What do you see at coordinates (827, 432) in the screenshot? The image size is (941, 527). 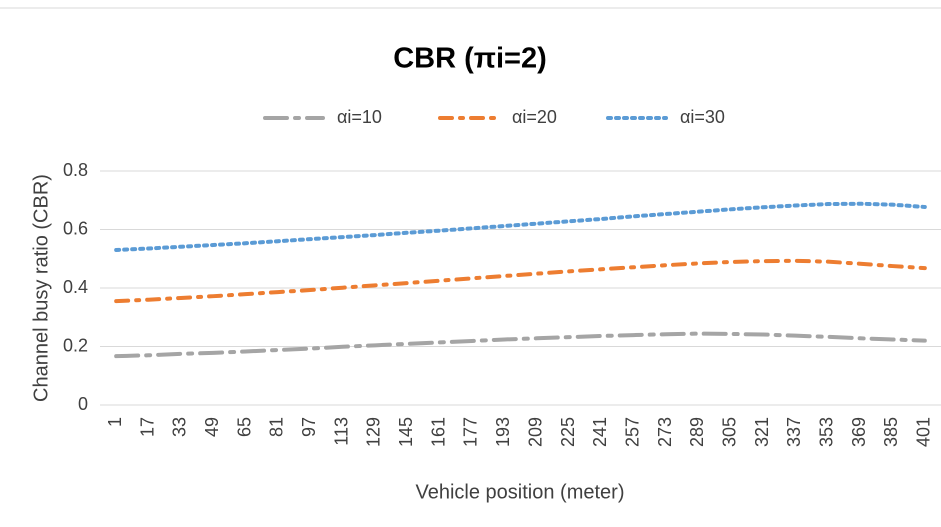 I see `x-tick-label: 353` at bounding box center [827, 432].